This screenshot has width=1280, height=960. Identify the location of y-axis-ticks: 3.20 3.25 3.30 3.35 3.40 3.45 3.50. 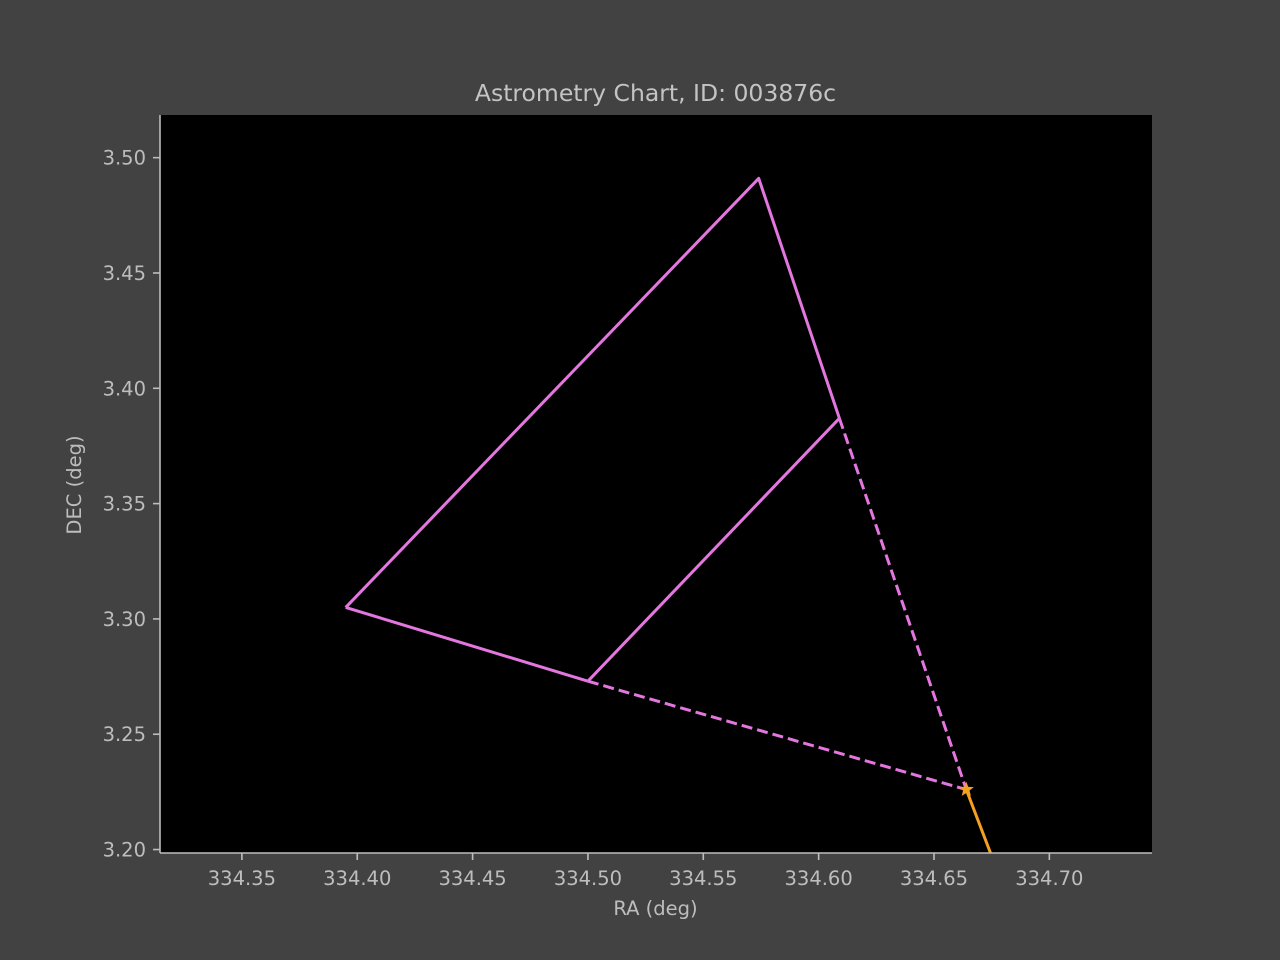
(131, 504).